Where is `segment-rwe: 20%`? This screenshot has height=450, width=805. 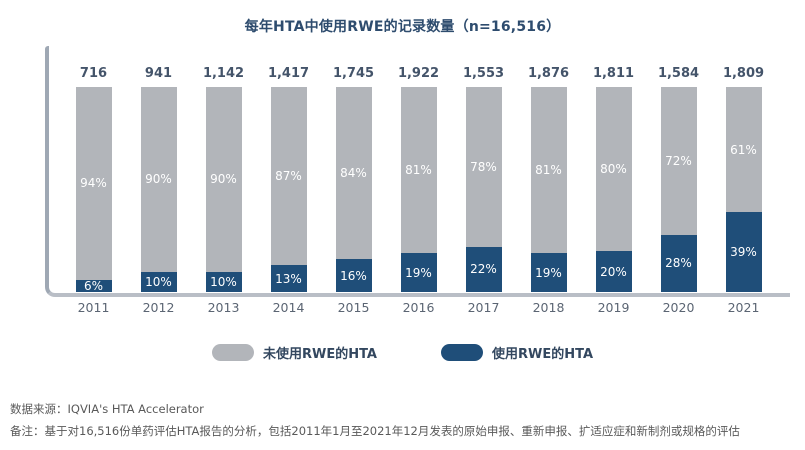 segment-rwe: 20% is located at coordinates (613, 271).